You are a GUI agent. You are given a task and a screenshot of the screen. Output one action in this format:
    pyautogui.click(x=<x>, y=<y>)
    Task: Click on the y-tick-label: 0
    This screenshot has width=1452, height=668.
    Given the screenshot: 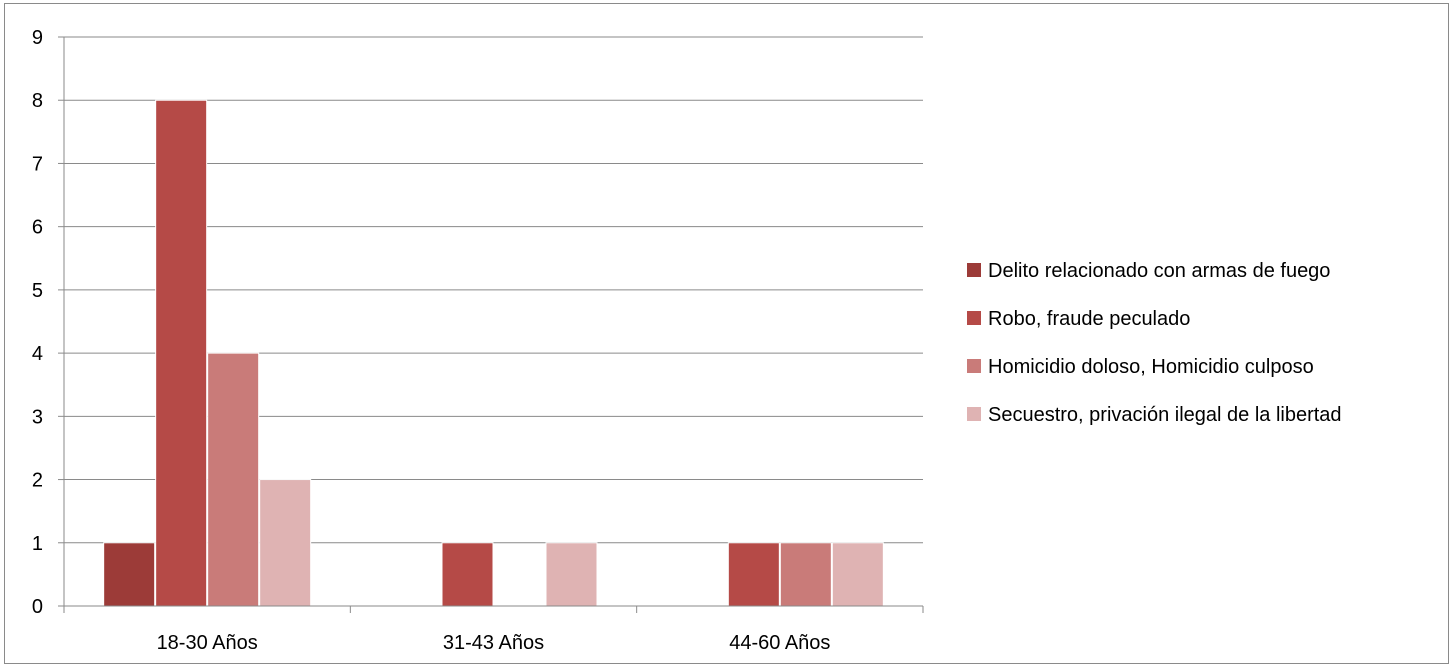 What is the action you would take?
    pyautogui.click(x=37, y=607)
    